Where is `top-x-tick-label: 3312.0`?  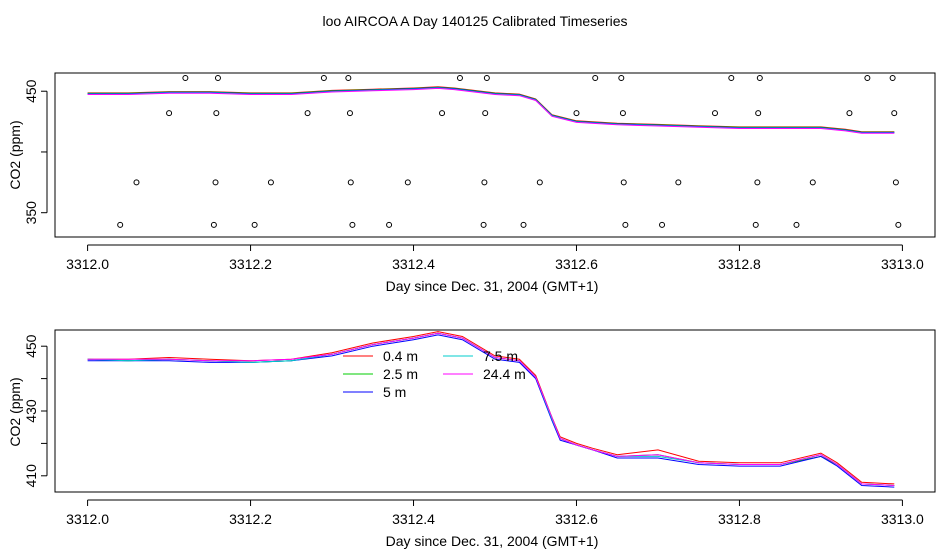 top-x-tick-label: 3312.0 is located at coordinates (87, 264).